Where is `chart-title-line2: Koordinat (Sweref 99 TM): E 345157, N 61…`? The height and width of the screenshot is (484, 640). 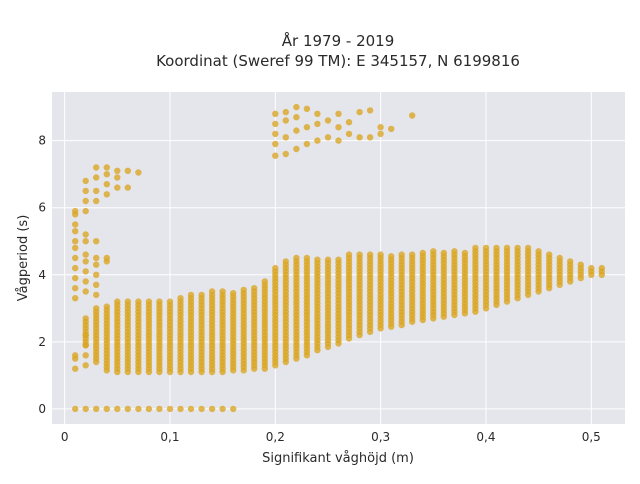
chart-title-line2: Koordinat (Sweref 99 TM): E 345157, N 61… is located at coordinates (338, 61).